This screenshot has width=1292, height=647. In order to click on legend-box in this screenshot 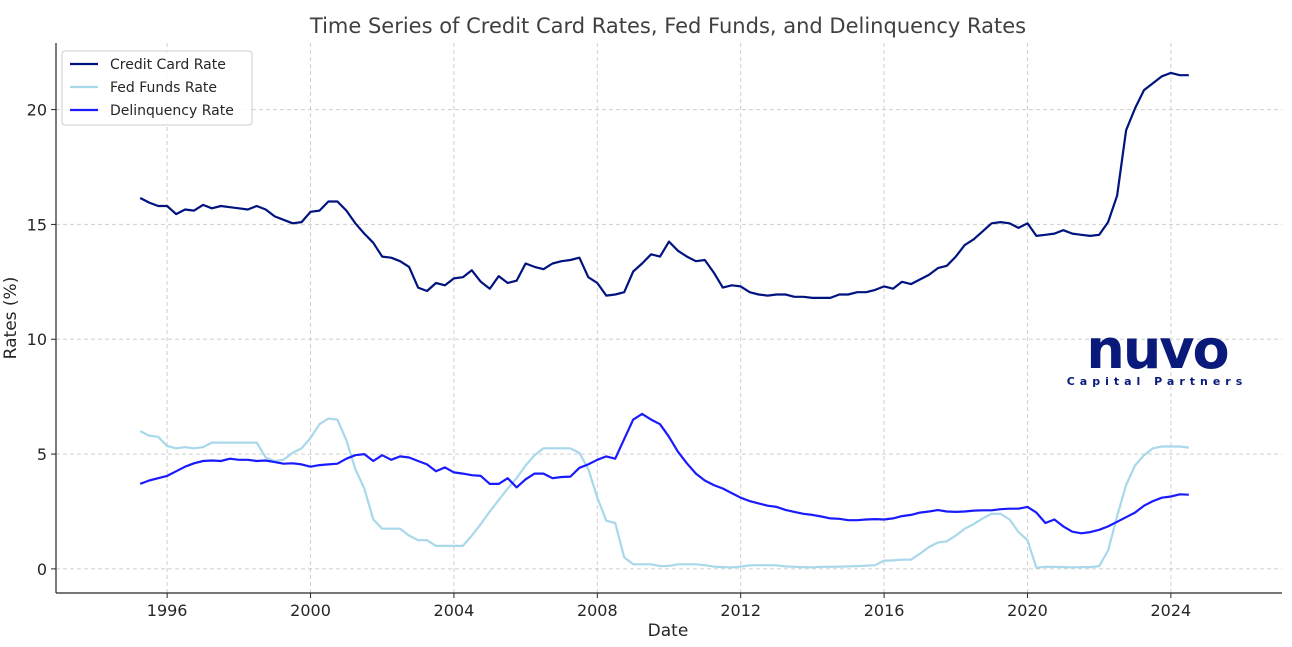, I will do `click(157, 88)`.